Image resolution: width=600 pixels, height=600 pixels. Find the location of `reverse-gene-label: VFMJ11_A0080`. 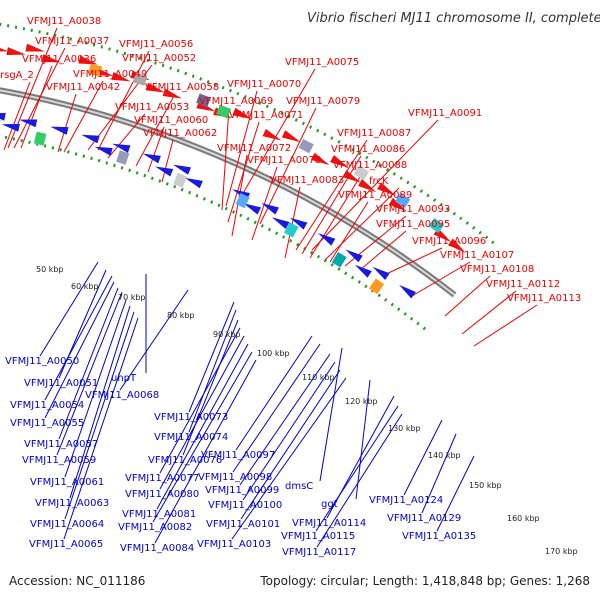

reverse-gene-label: VFMJ11_A0080 is located at coordinates (162, 494).